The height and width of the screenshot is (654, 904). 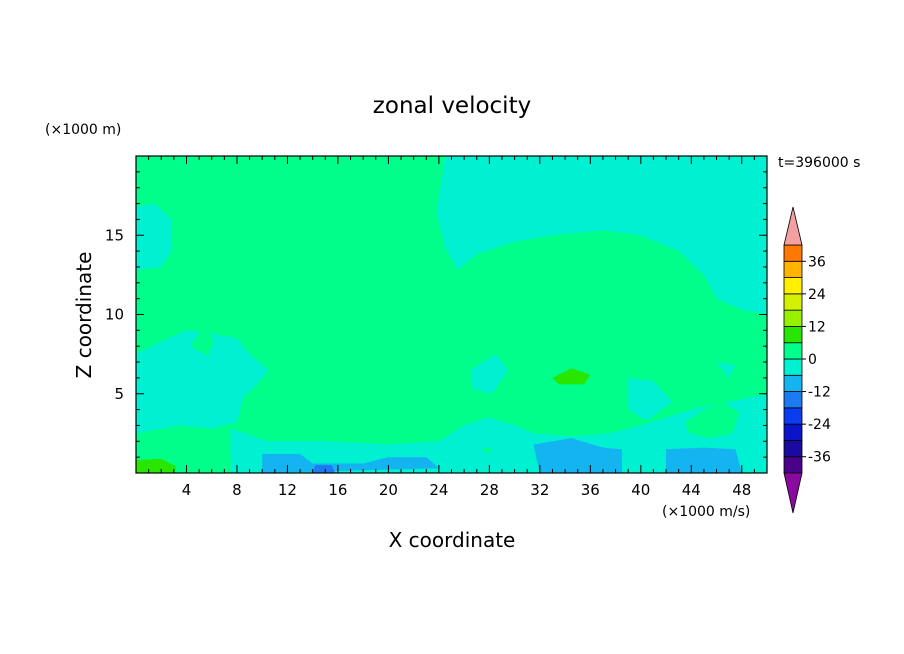 I want to click on y-tick-label: 10, so click(x=114, y=315).